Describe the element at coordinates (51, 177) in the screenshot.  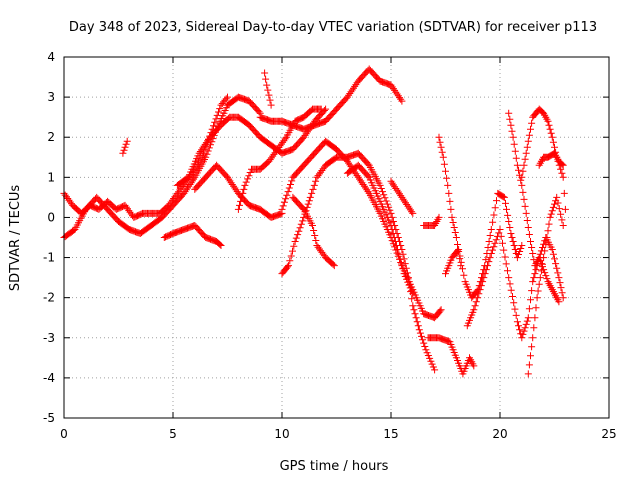
I see `y-tick-label: 1` at that location.